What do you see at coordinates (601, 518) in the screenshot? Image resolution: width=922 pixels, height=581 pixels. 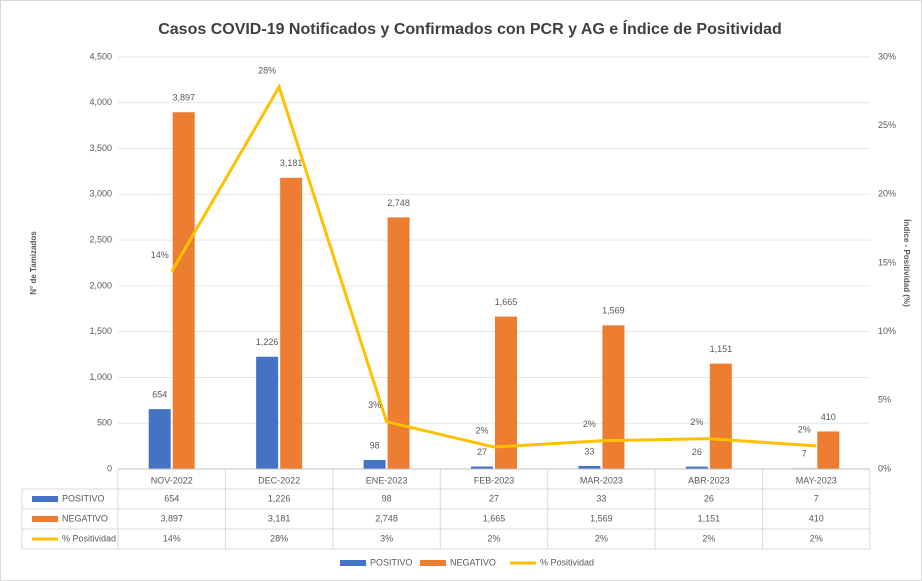 I see `table-cell: 1,569` at bounding box center [601, 518].